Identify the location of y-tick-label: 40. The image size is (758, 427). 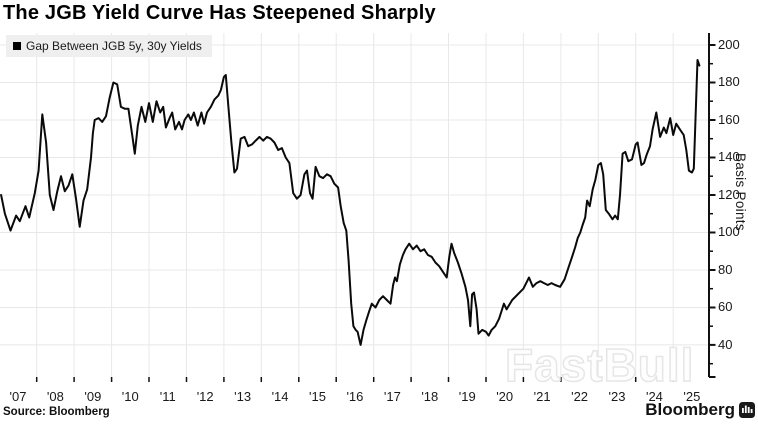
(725, 344).